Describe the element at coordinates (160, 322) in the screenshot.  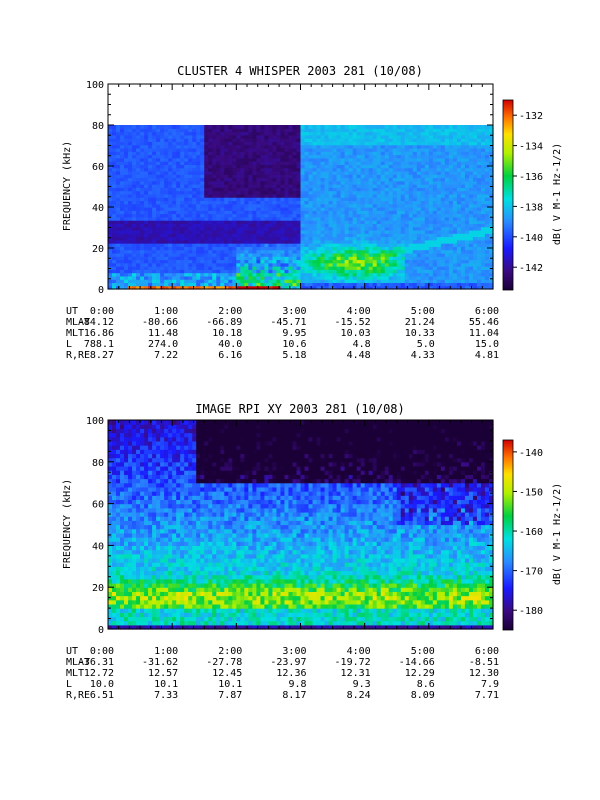
I see `ephemeris-value: -80.66` at that location.